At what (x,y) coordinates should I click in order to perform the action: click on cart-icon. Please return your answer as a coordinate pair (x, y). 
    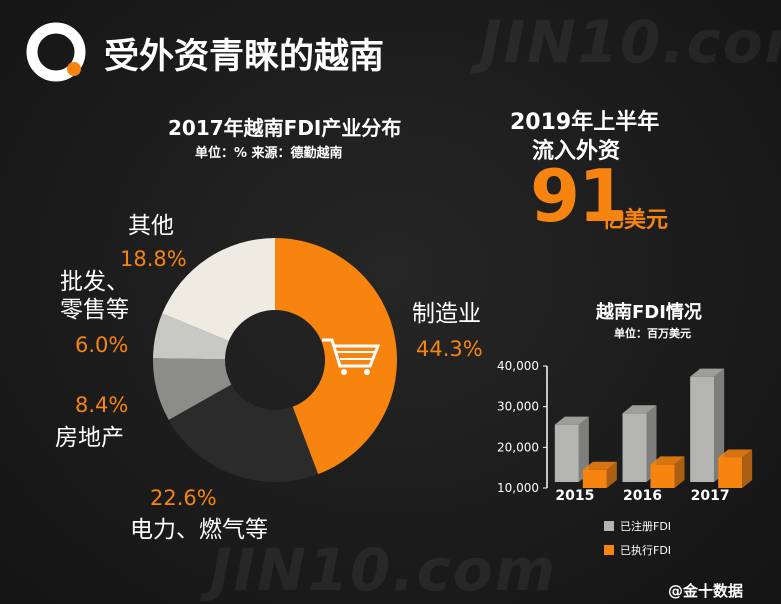
    Looking at the image, I should click on (351, 353).